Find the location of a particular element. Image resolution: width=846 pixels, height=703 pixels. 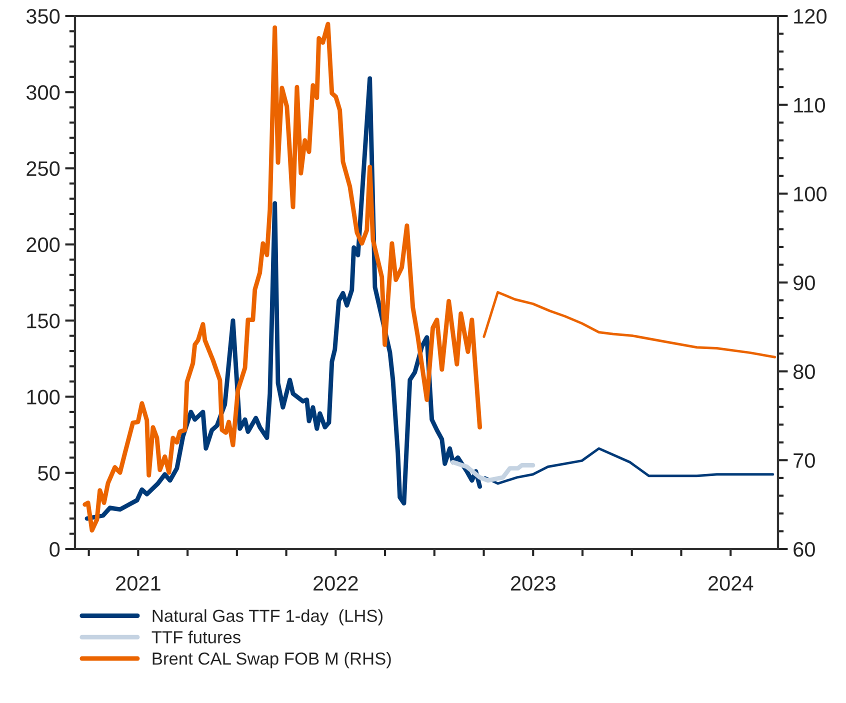

x-tick-label: 2023 is located at coordinates (533, 583).